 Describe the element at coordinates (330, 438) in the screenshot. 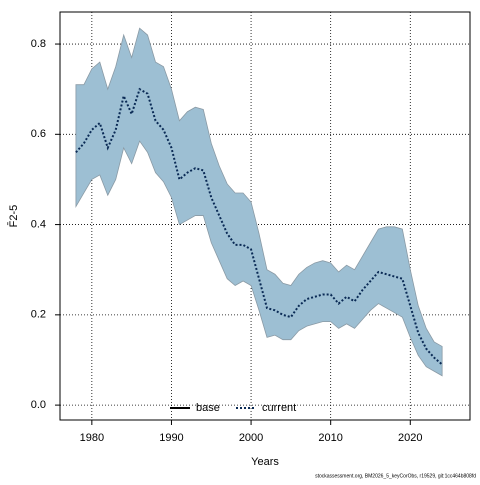

I see `x-tick-label: 2010` at that location.